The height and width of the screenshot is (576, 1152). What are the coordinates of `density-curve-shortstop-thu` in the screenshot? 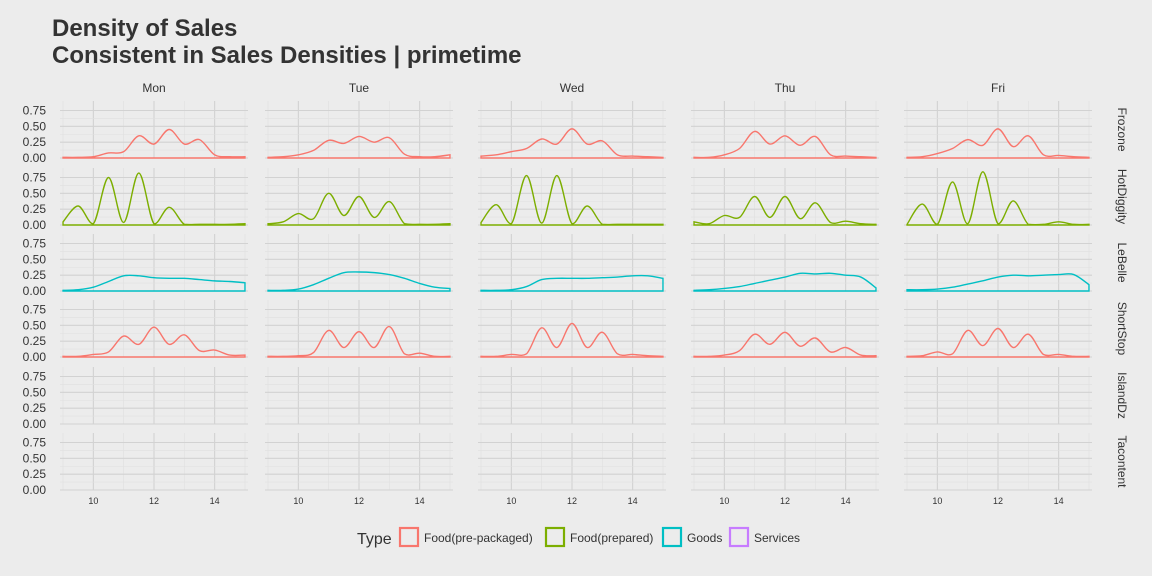 It's located at (785, 344).